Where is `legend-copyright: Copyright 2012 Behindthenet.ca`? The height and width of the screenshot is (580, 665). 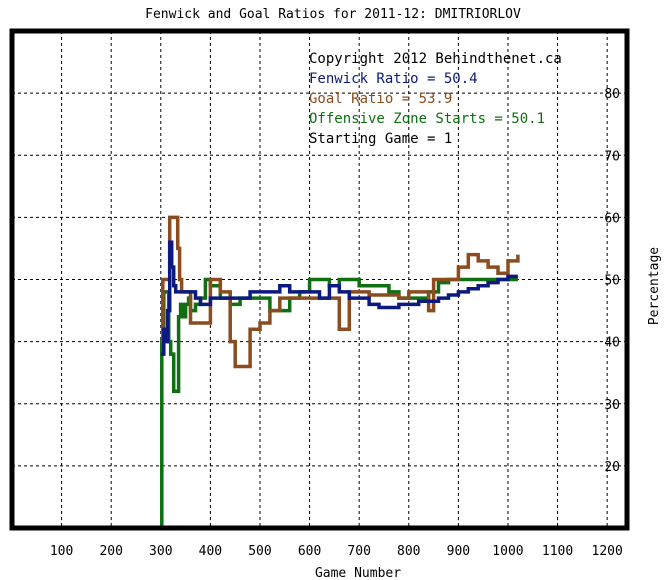 legend-copyright: Copyright 2012 Behindthenet.ca is located at coordinates (435, 59).